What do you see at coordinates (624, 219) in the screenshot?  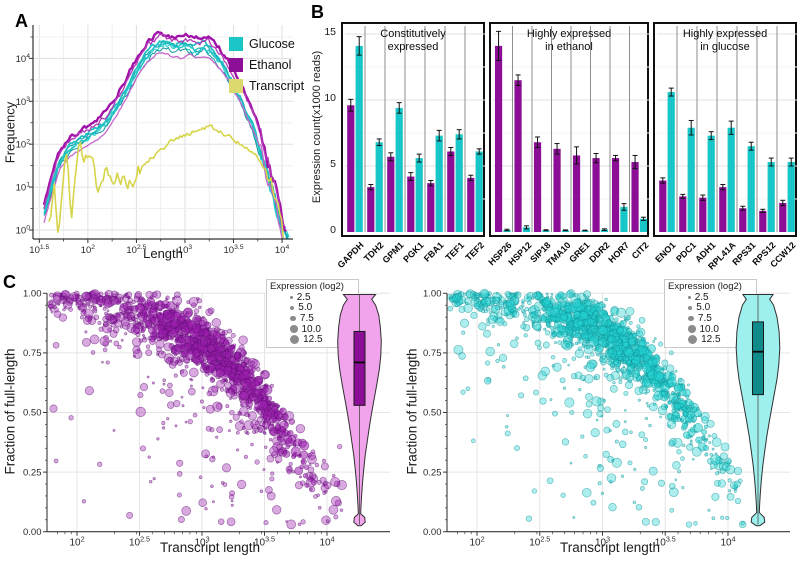 I see `bar-glucose-HOR7` at bounding box center [624, 219].